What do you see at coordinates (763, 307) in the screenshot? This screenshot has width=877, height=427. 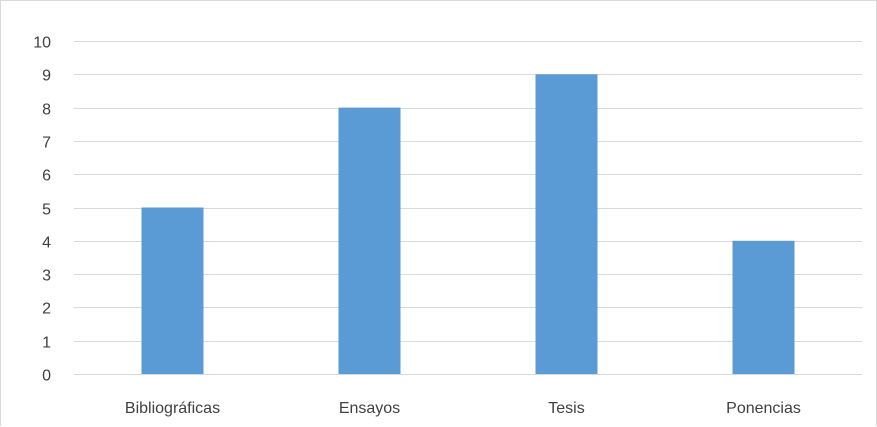 I see `bar-ponencias` at bounding box center [763, 307].